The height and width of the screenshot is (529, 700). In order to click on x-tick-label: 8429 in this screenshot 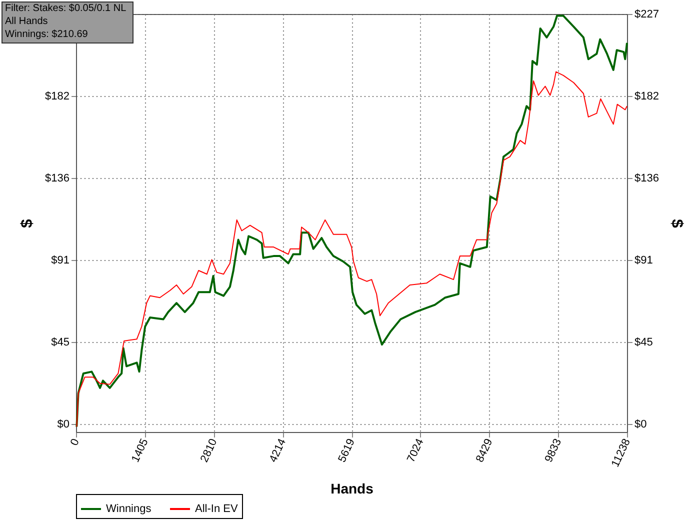, I will do `click(485, 450)`.